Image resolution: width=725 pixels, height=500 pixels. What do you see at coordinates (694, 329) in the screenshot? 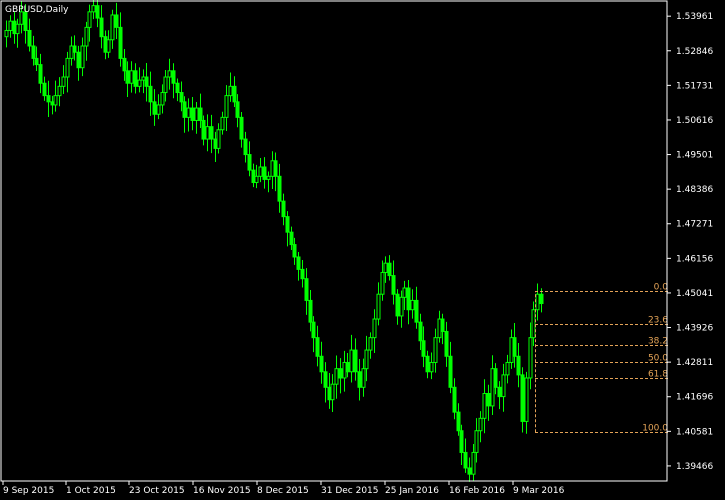
I see `y-tick-label: 1.43926` at bounding box center [694, 329].